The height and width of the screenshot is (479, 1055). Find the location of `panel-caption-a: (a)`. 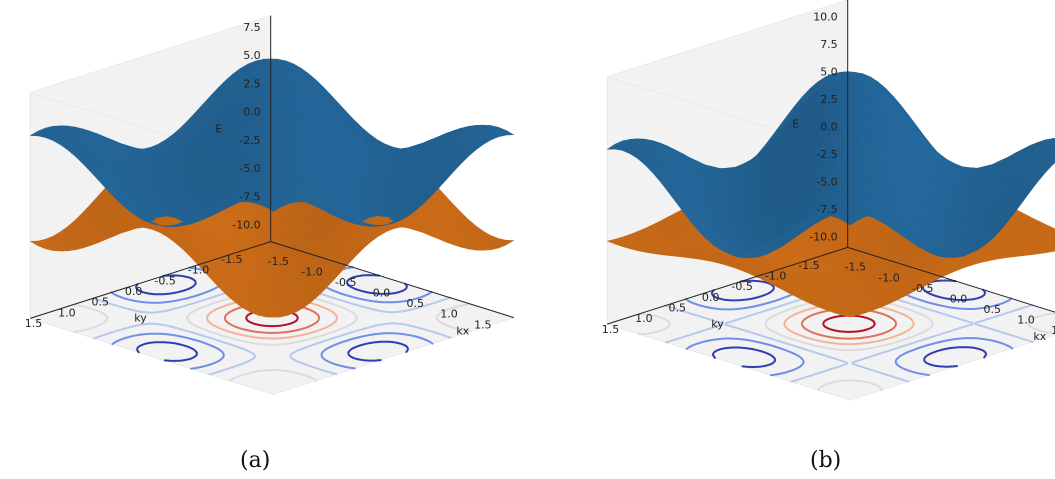

panel-caption-a: (a) is located at coordinates (255, 460).